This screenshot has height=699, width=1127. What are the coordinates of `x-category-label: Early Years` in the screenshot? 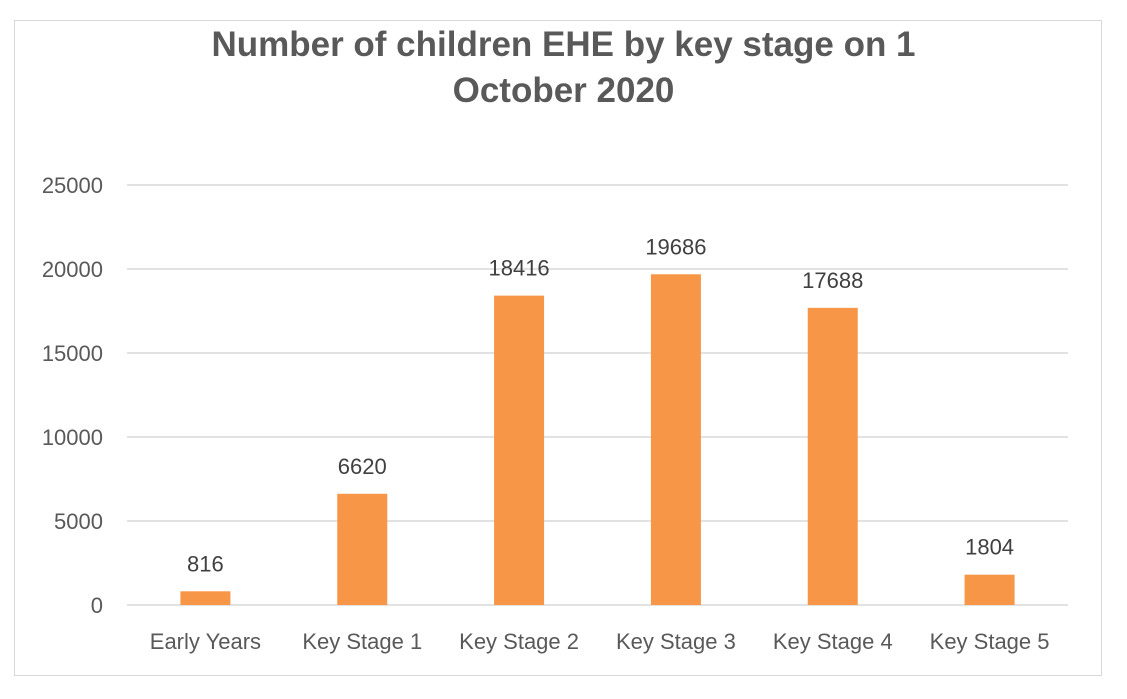 It's located at (205, 641).